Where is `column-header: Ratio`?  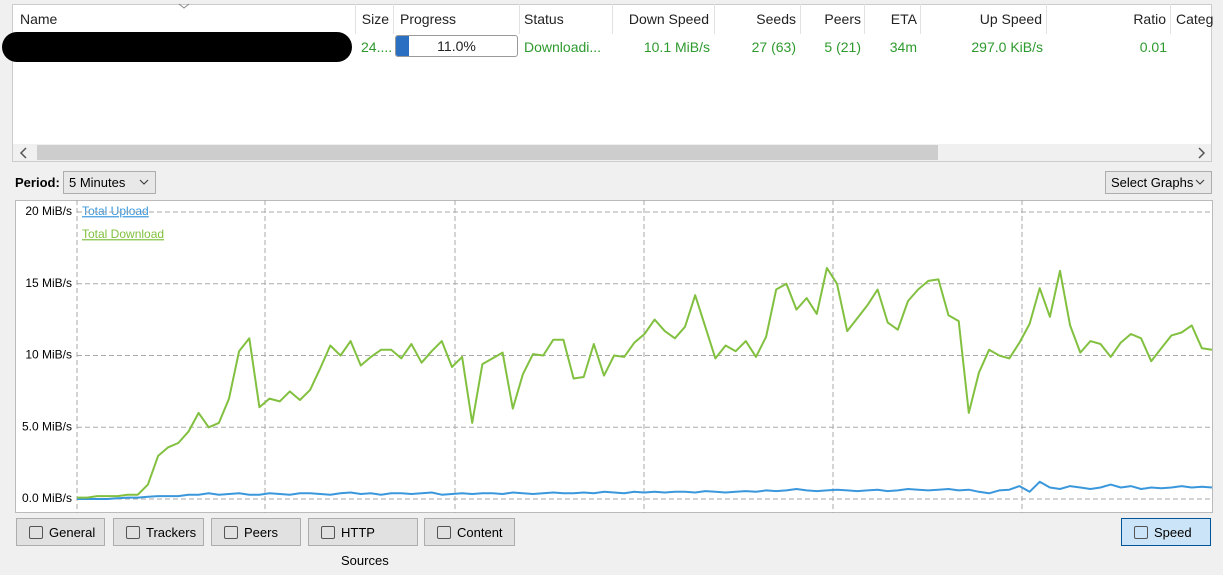
column-header: Ratio is located at coordinates (1149, 19).